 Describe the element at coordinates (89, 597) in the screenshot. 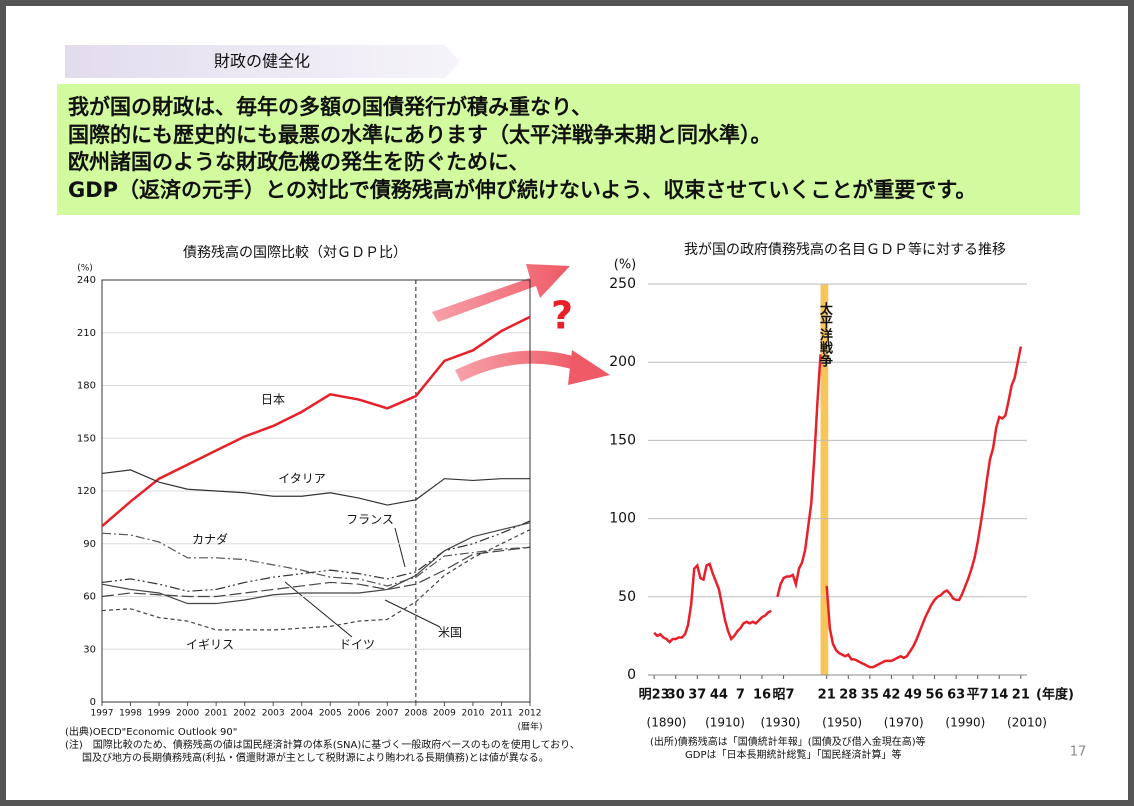

I see `y-tick-label: 60` at that location.